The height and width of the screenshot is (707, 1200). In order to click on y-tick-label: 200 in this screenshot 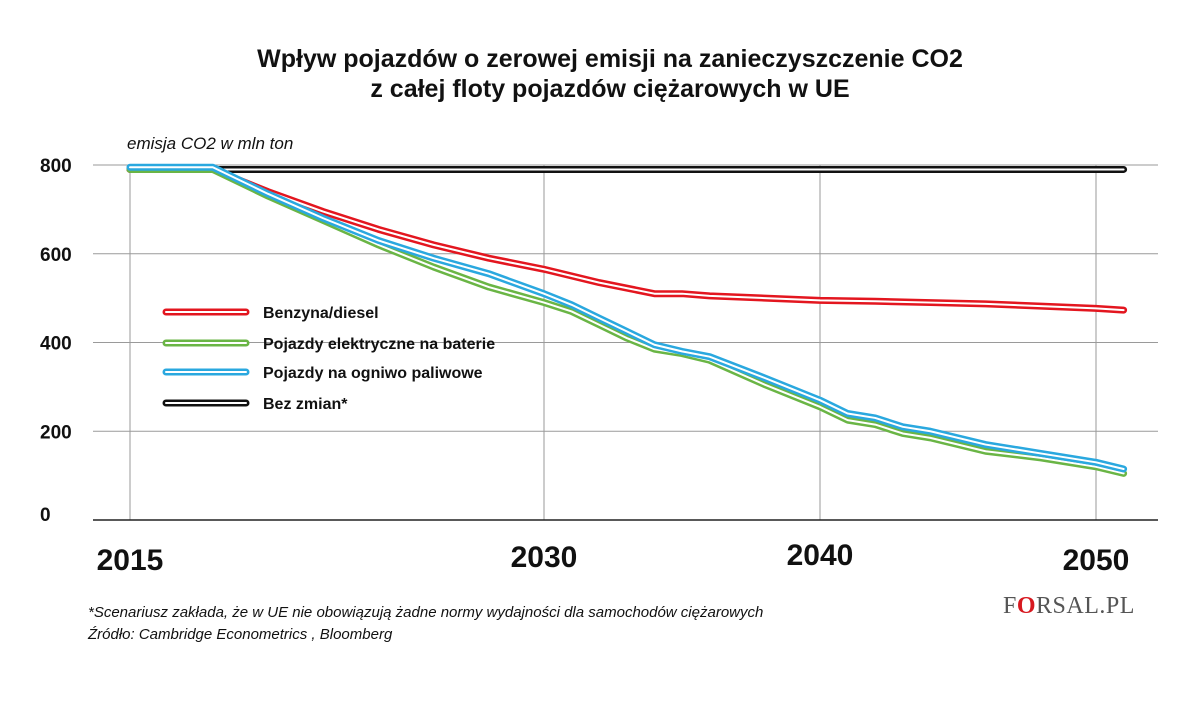, I will do `click(56, 432)`.